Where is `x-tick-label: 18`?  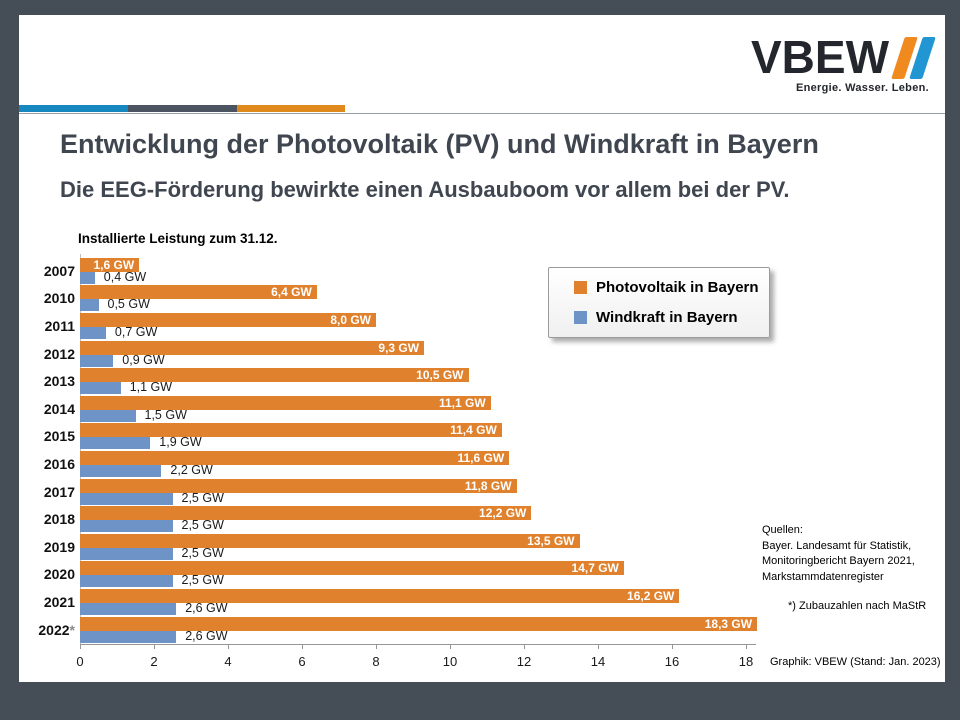
x-tick-label: 18 is located at coordinates (746, 661).